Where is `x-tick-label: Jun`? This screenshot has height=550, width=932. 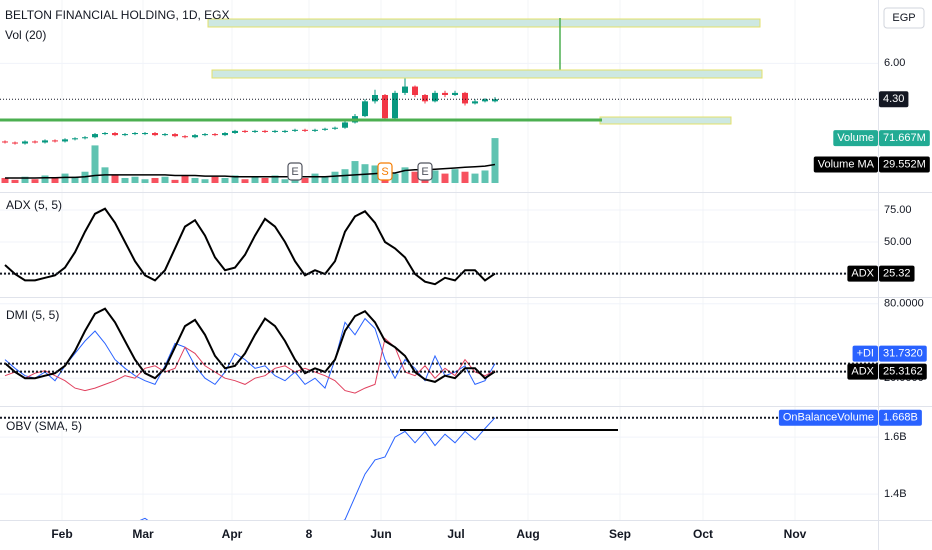 x-tick-label: Jun is located at coordinates (380, 534).